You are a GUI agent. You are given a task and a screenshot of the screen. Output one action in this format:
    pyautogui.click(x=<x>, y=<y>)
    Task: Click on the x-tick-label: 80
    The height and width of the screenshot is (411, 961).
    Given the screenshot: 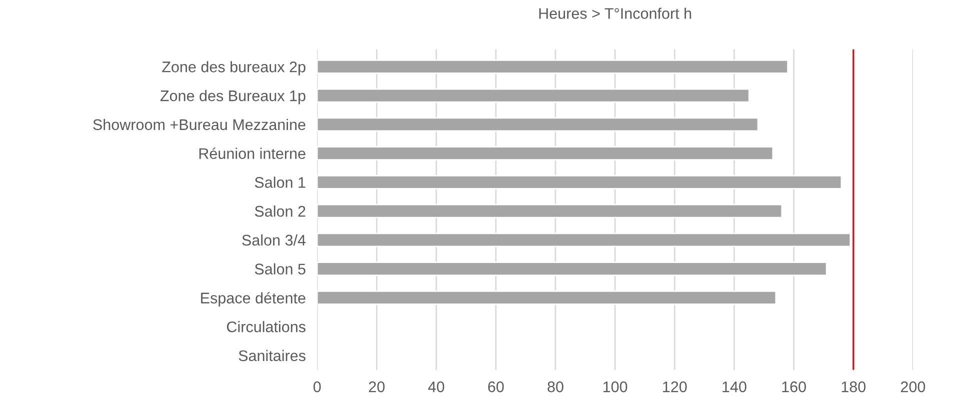 What is the action you would take?
    pyautogui.click(x=556, y=386)
    